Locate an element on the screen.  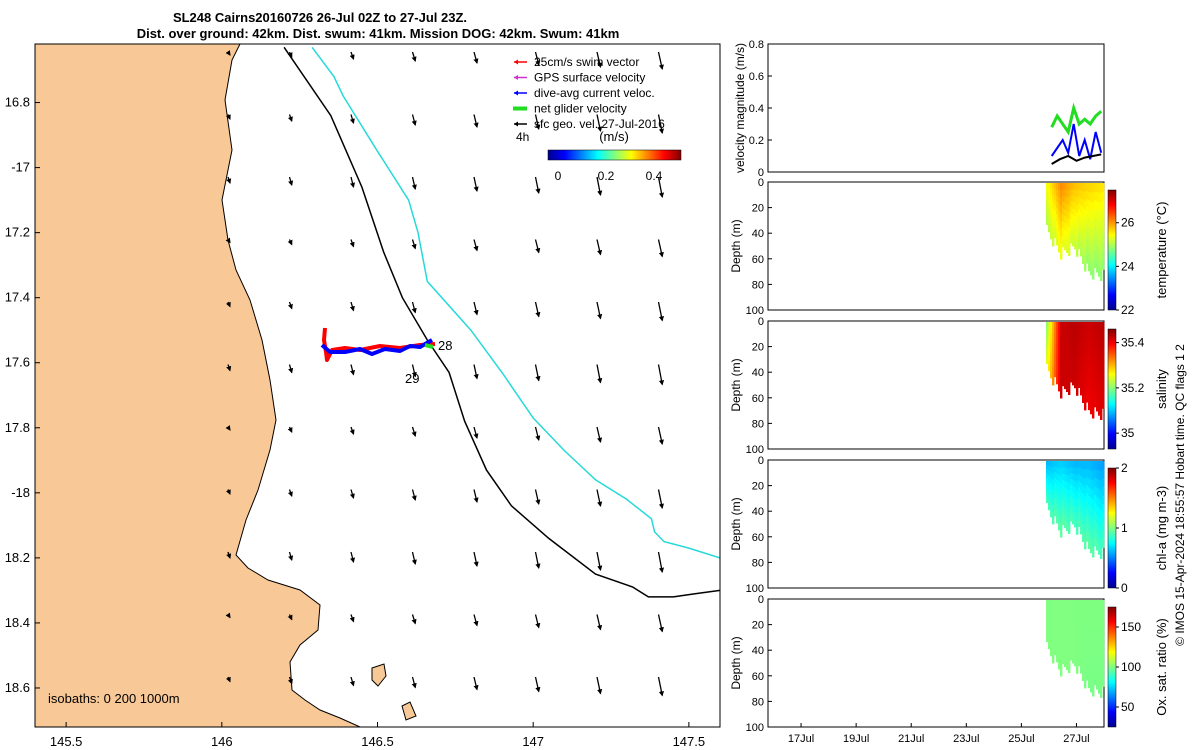
velocity-series is located at coordinates (1076, 133).